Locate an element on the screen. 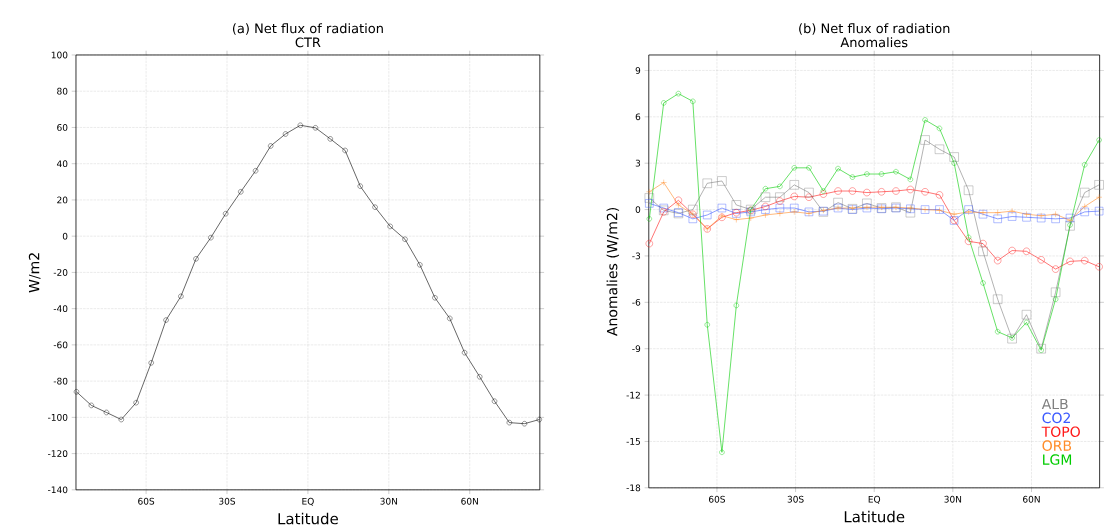  y-tick-label: -40 is located at coordinates (60, 309).